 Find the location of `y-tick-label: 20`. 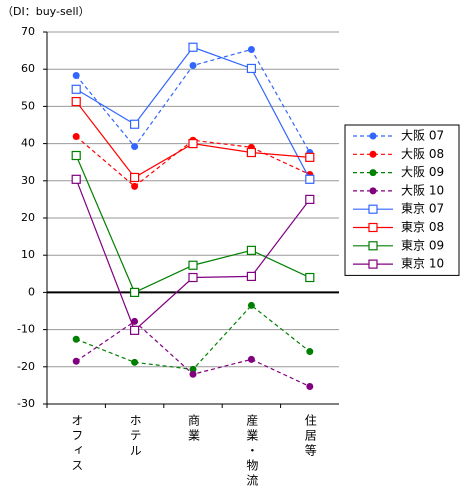

y-tick-label: 20 is located at coordinates (28, 217).